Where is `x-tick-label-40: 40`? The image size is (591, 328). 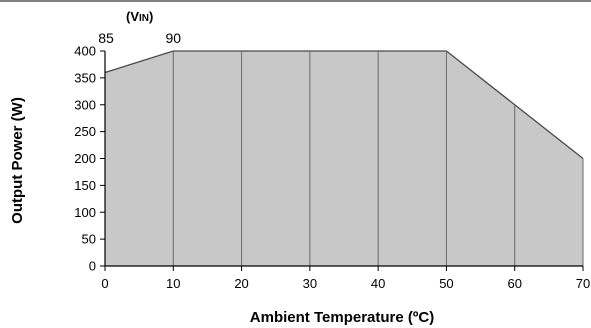 x-tick-label-40: 40 is located at coordinates (378, 283).